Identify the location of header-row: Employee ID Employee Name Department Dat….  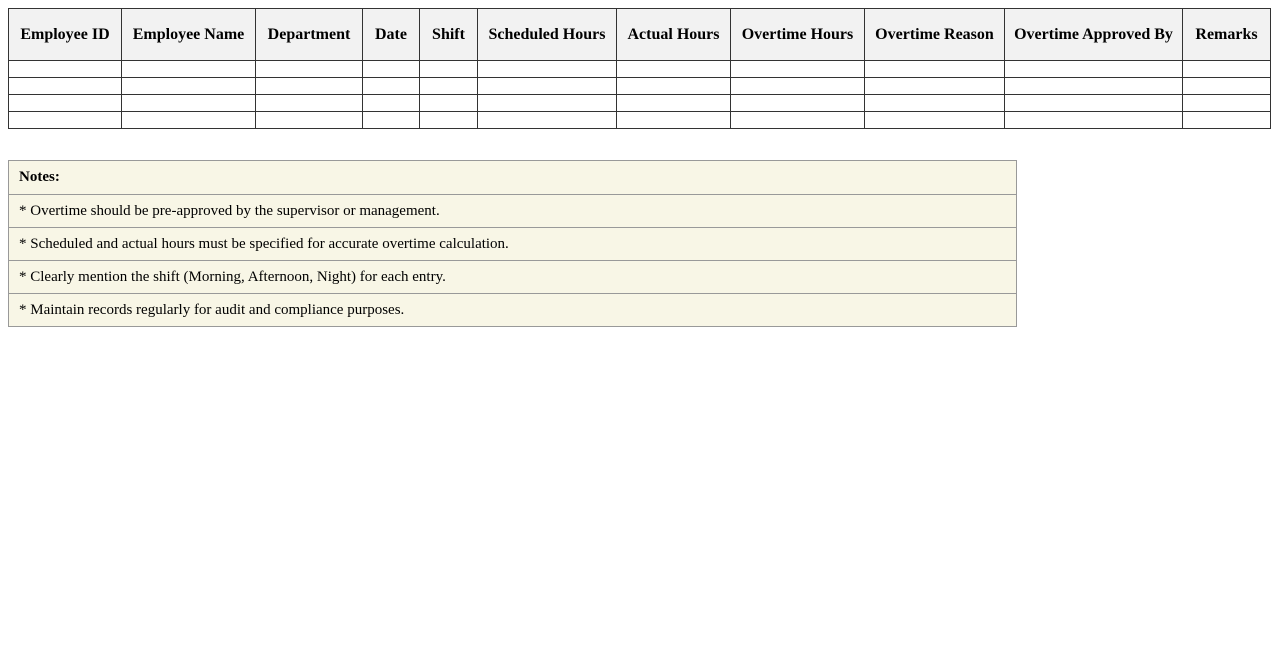
(639, 34).